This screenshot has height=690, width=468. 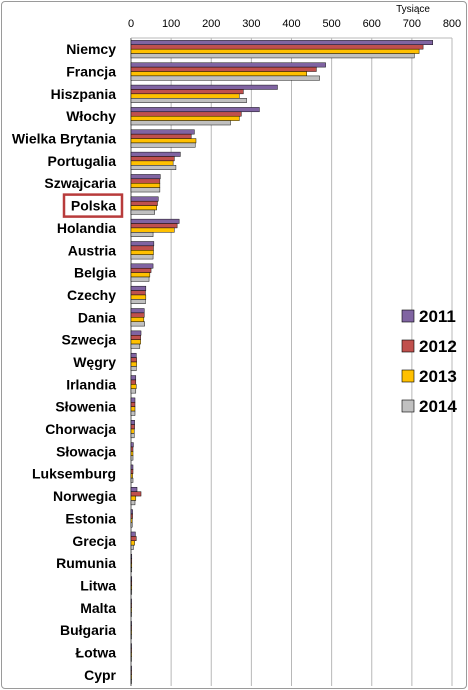 What do you see at coordinates (294, 24) in the screenshot?
I see `x-axis-tick-labels: 0 100 200 300 400 500 600 700 800` at bounding box center [294, 24].